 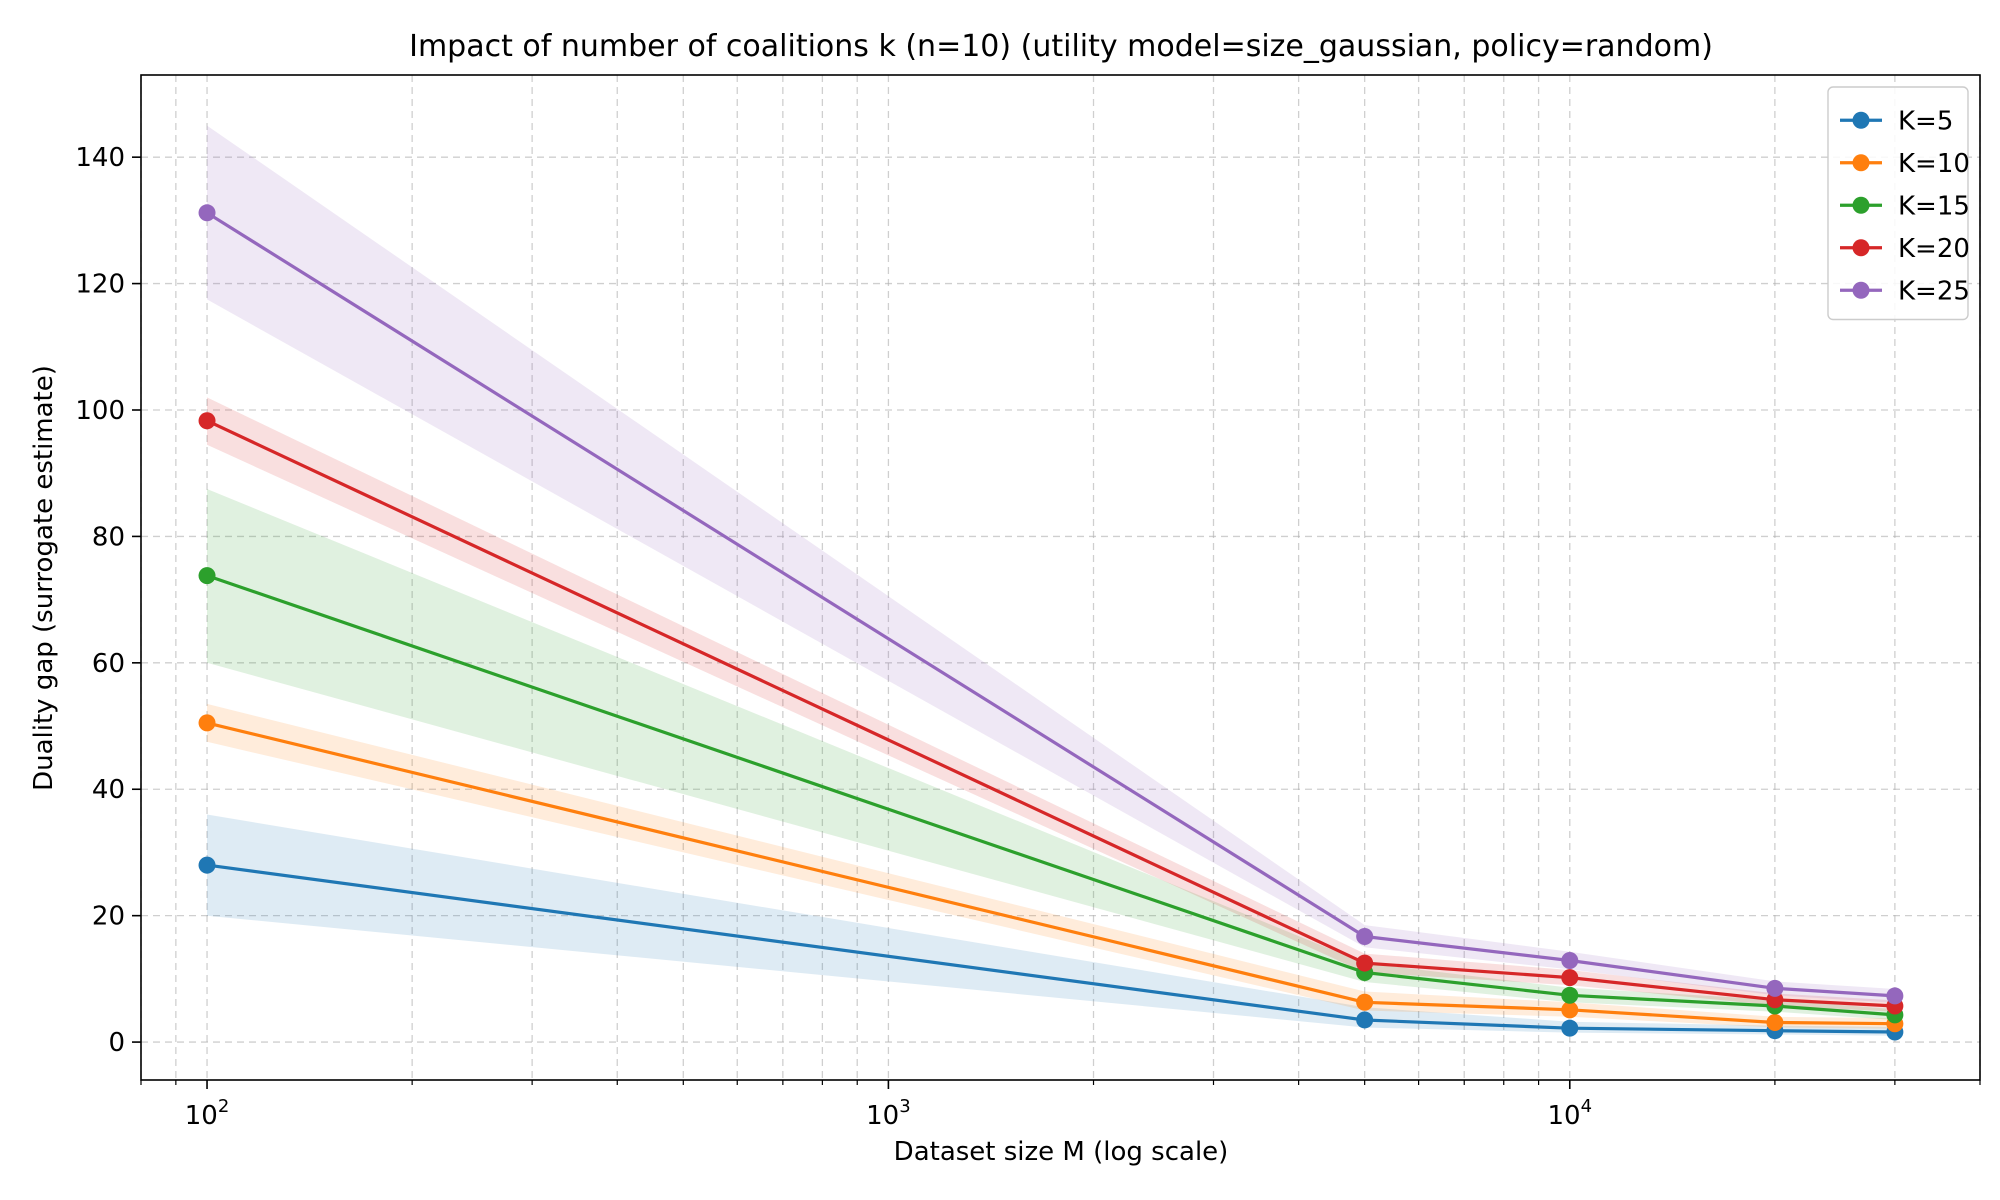 What do you see at coordinates (1570, 1113) in the screenshot?
I see `x-tick-label: 10⁴` at bounding box center [1570, 1113].